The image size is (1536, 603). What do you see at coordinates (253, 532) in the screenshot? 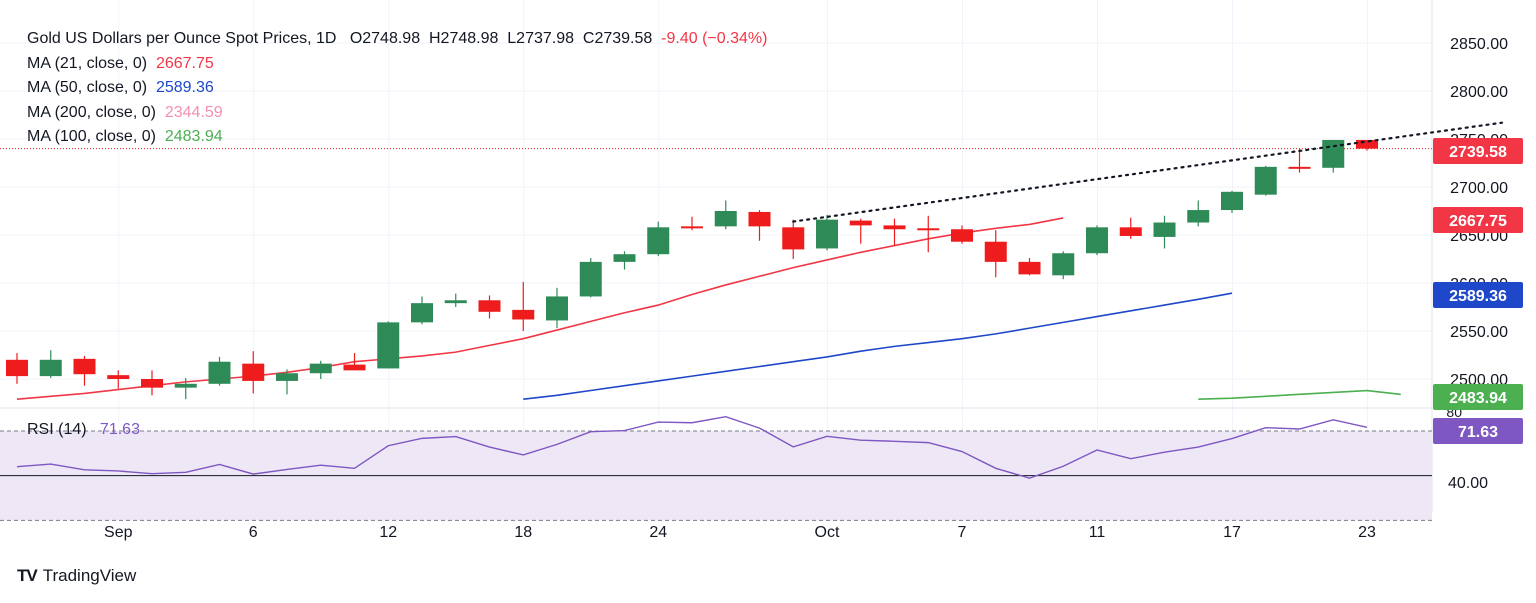
I see `time-tick-label: 6` at bounding box center [253, 532].